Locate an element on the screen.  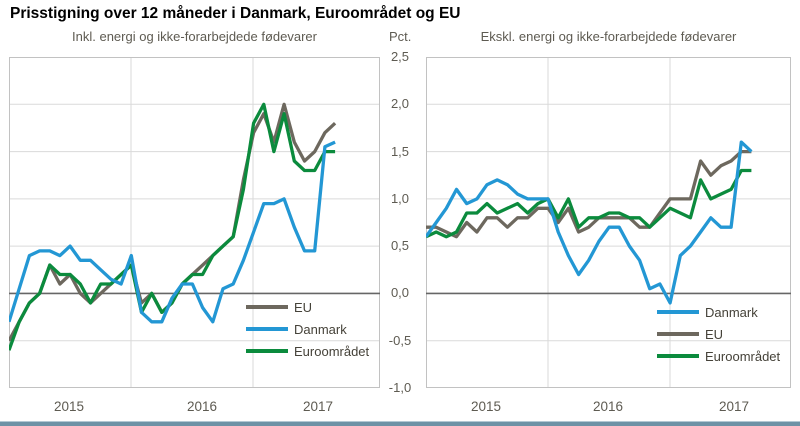
y-tick-label: 0,5 is located at coordinates (400, 246).